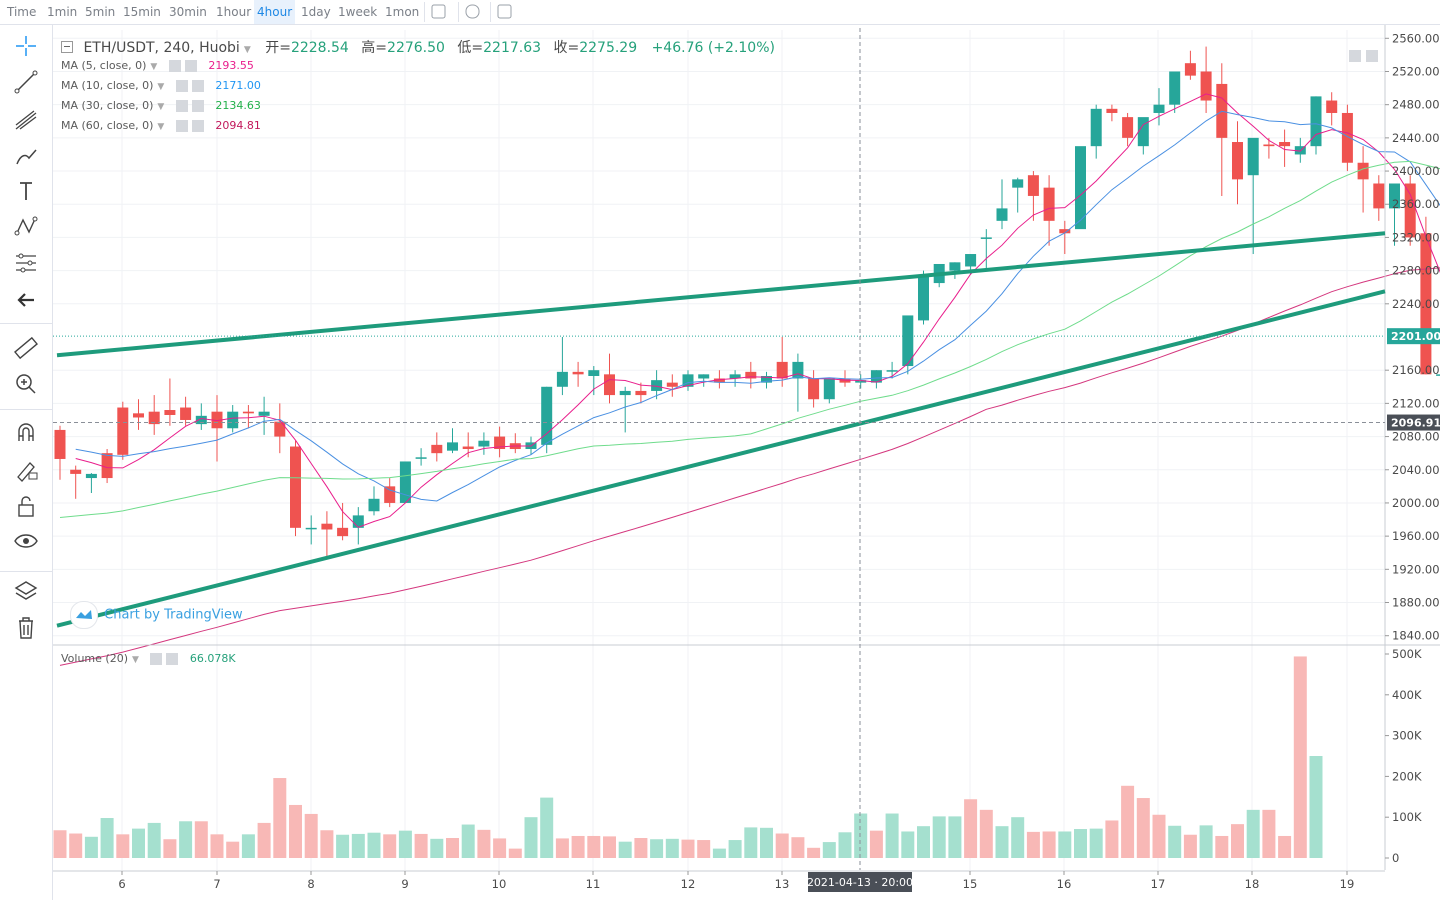 The width and height of the screenshot is (1440, 900). I want to click on timeframe-5min: 5min, so click(100, 12).